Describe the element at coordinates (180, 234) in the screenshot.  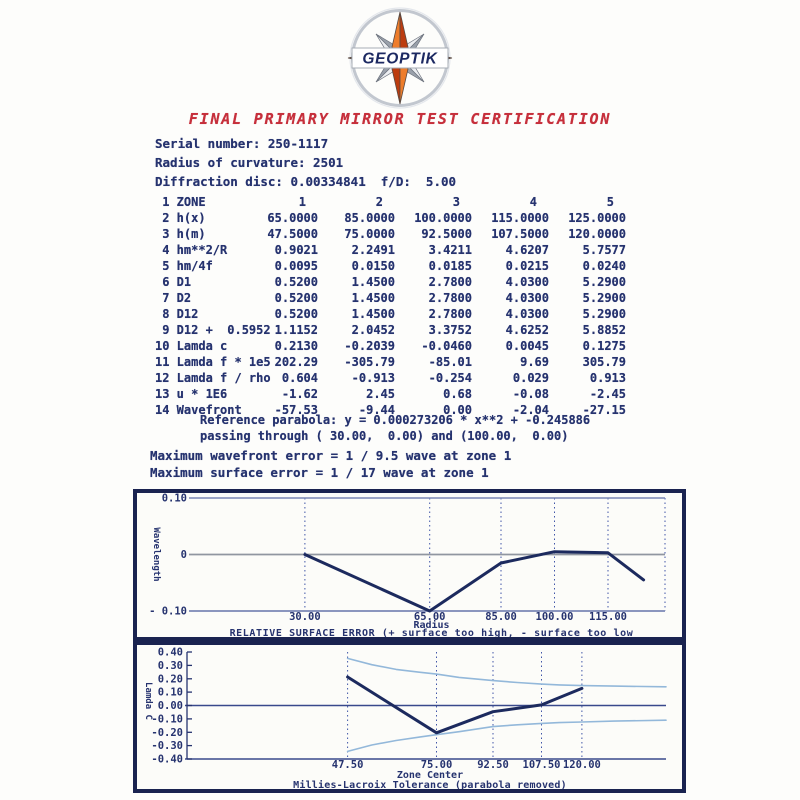
I see `row-label: 3 h(m)` at that location.